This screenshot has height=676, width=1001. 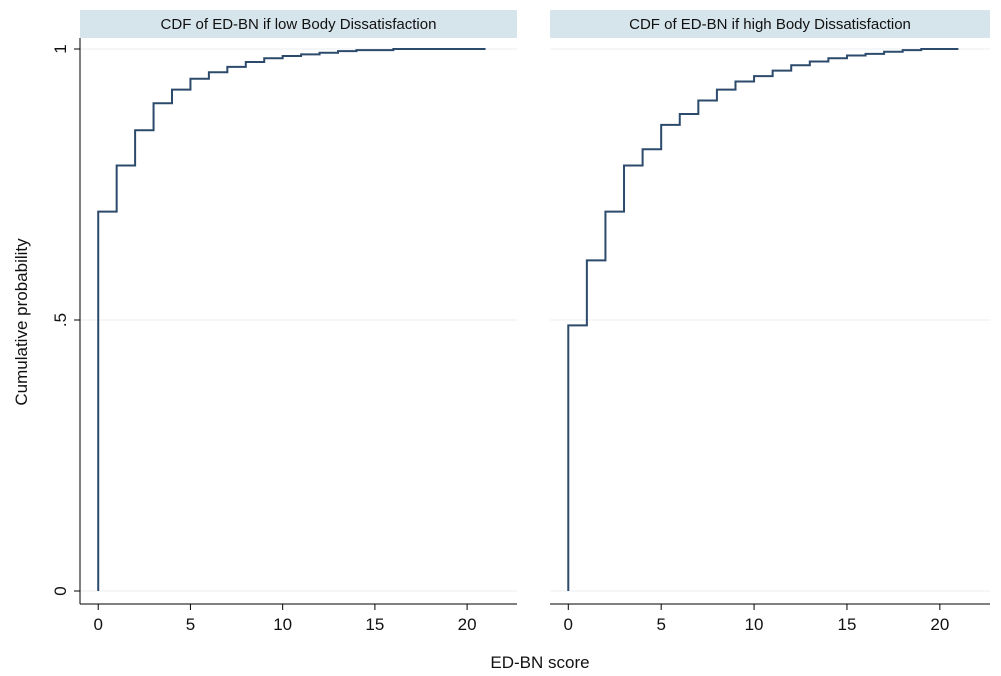 I want to click on y-axis-title: Cumulative probability, so click(x=21, y=322).